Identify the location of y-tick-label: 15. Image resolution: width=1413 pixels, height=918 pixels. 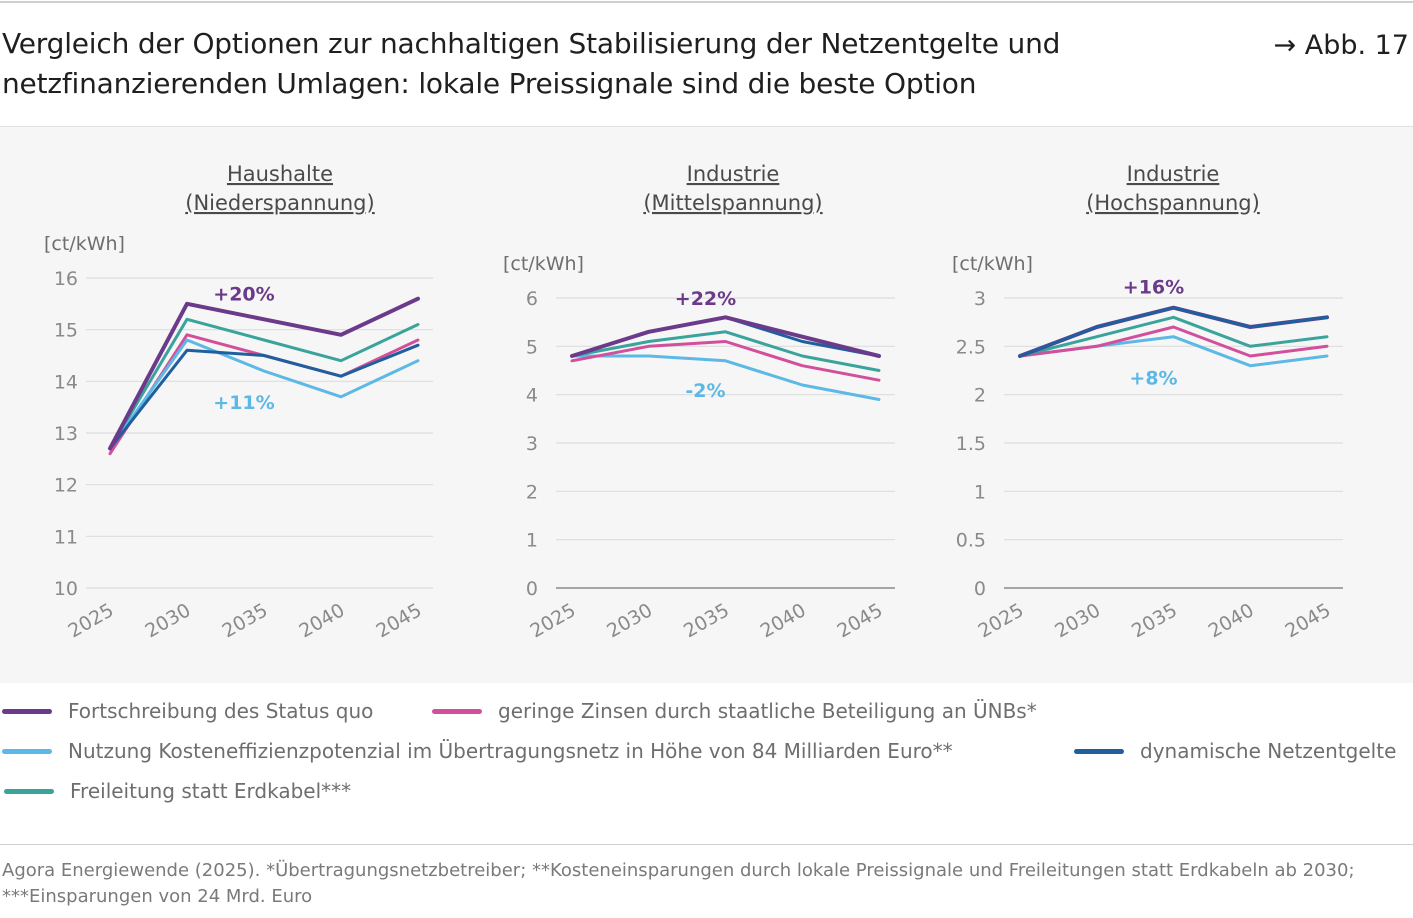
(66, 331).